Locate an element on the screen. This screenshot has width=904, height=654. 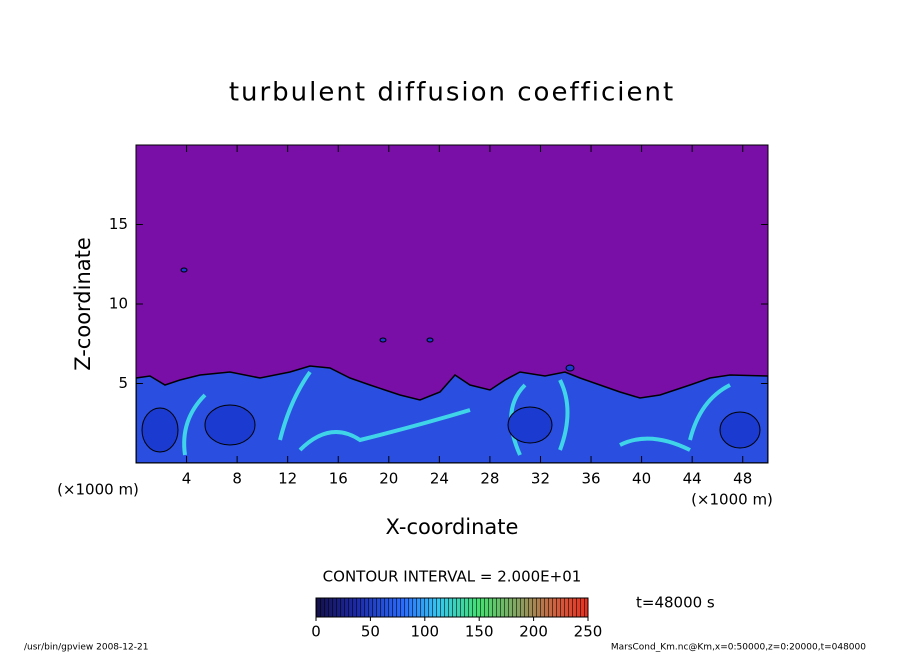
x-tick-label: 44 is located at coordinates (692, 479).